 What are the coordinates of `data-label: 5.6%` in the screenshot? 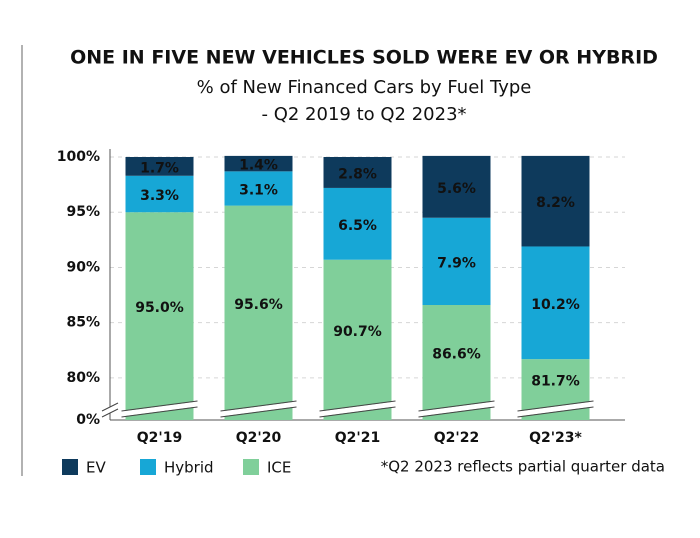 It's located at (456, 189).